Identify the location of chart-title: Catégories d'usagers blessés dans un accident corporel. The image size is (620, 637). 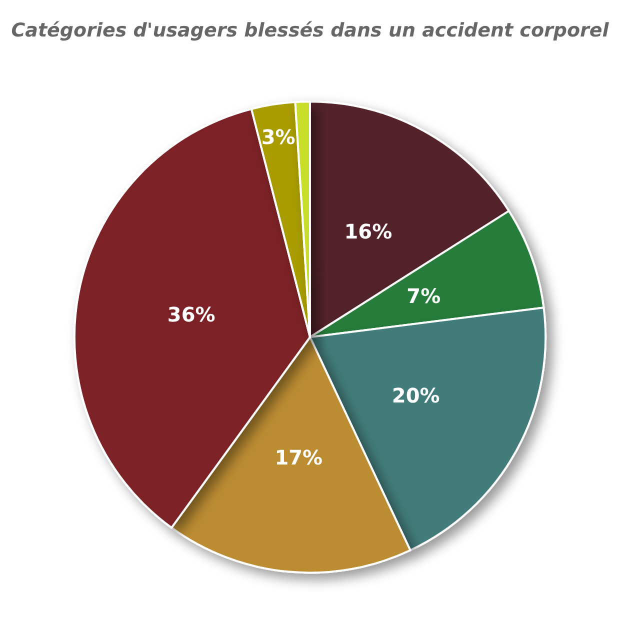
(310, 31).